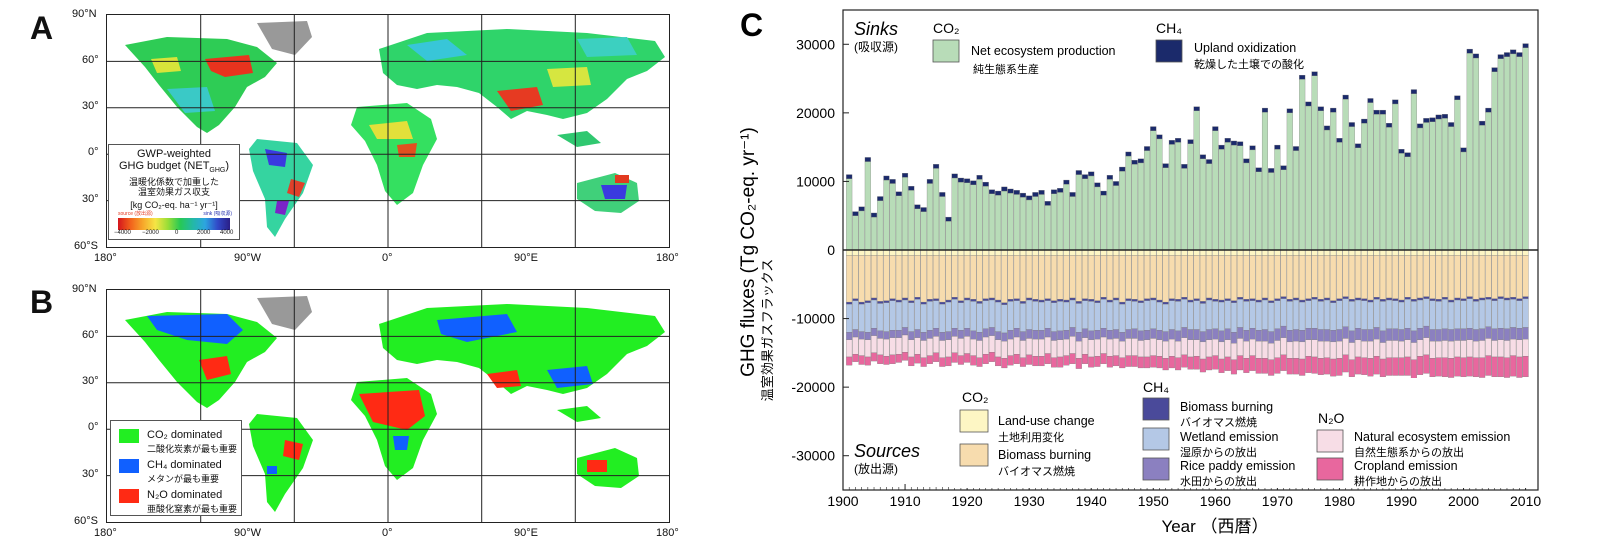  Describe the element at coordinates (1333, 316) in the screenshot. I see `bar-1979-s5` at that location.